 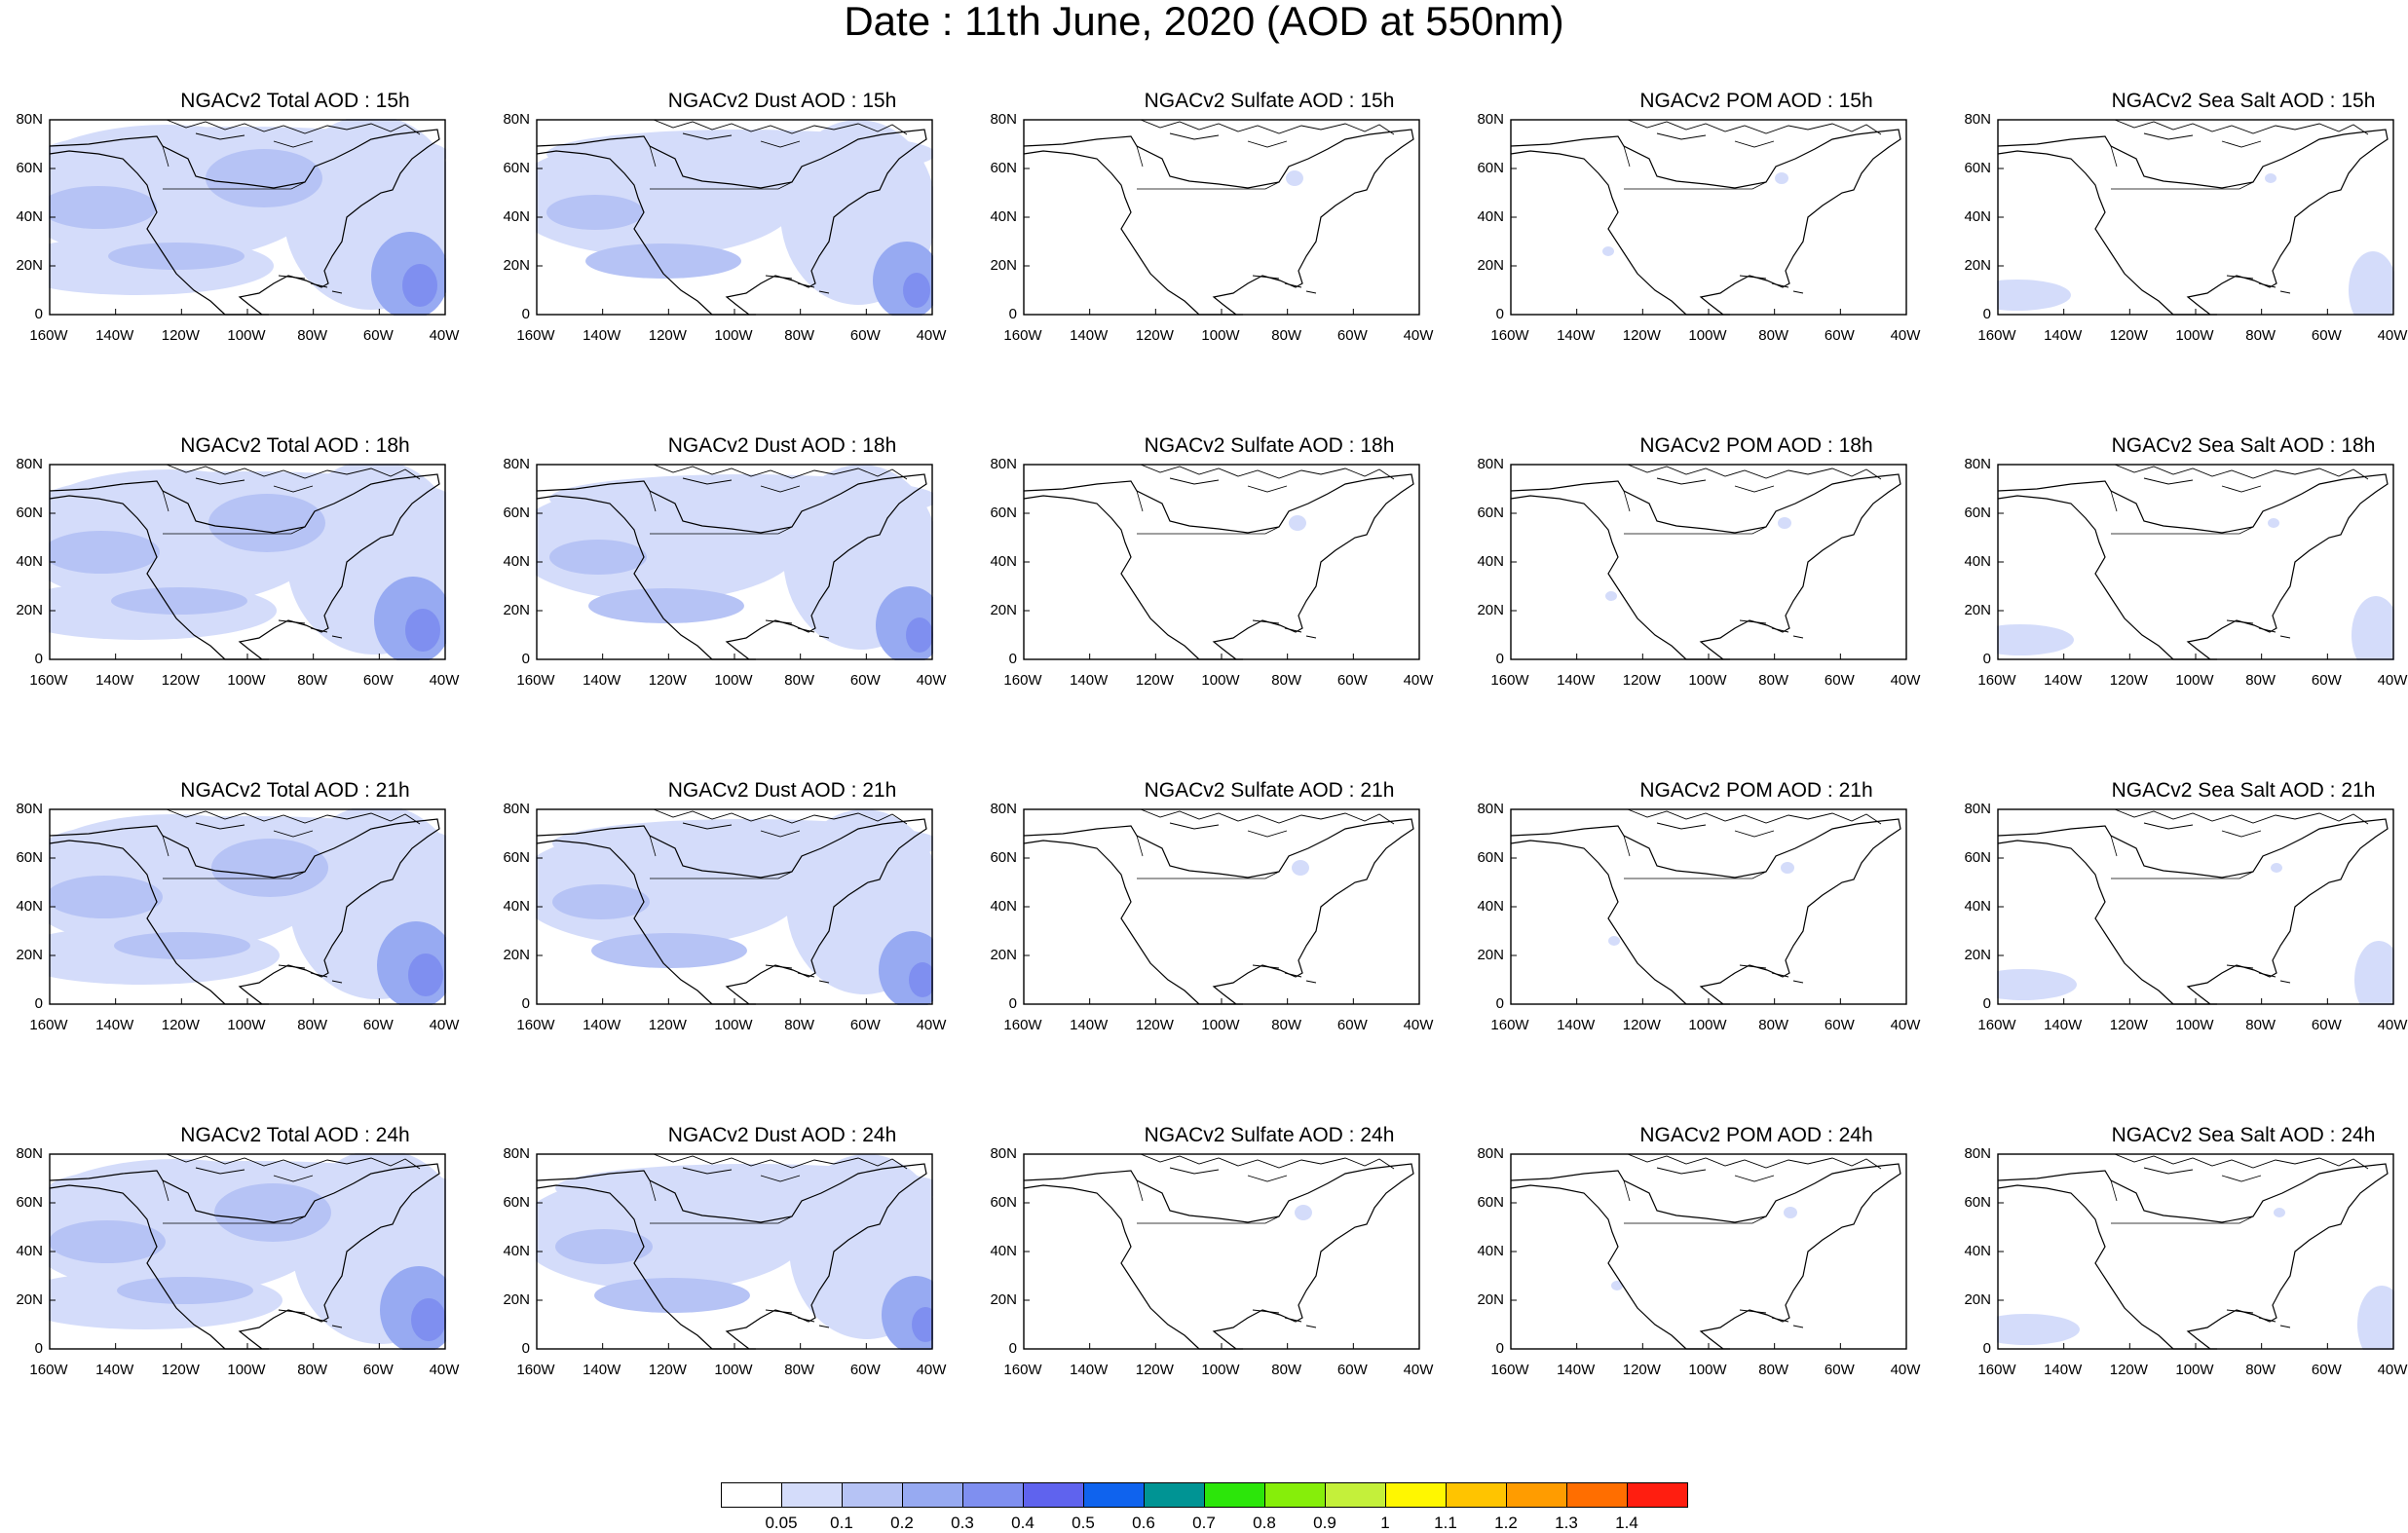 I want to click on colorbar-label: 1.4, so click(x=1626, y=1523).